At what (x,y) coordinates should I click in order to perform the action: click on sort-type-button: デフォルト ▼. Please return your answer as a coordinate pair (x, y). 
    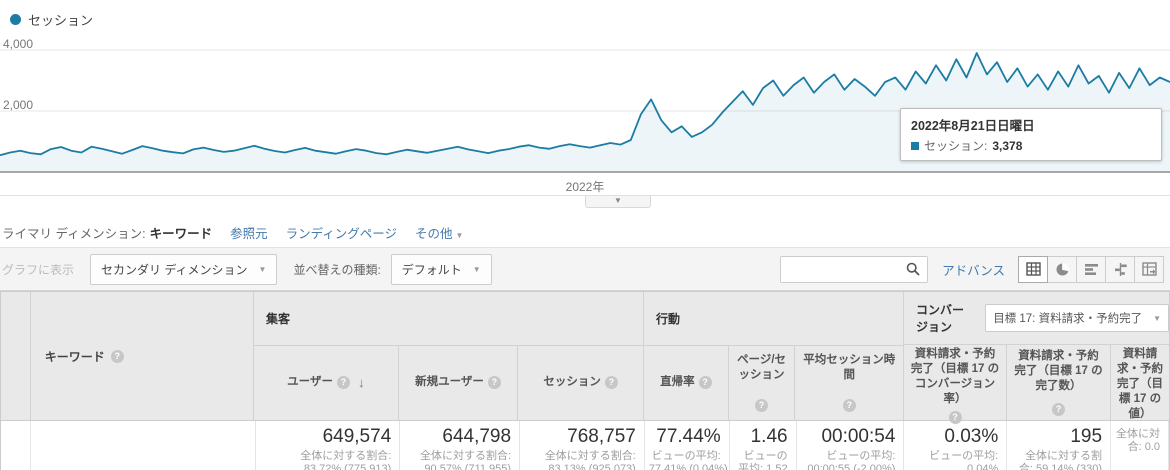
    Looking at the image, I should click on (441, 269).